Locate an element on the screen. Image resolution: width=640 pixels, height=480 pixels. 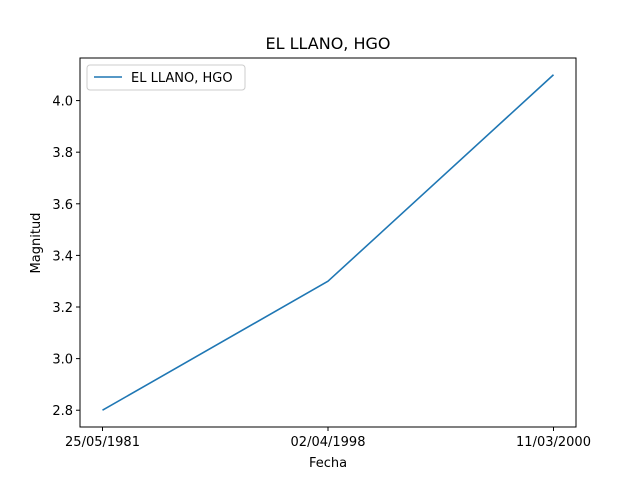
y-tick-label: 3.8 is located at coordinates (62, 153).